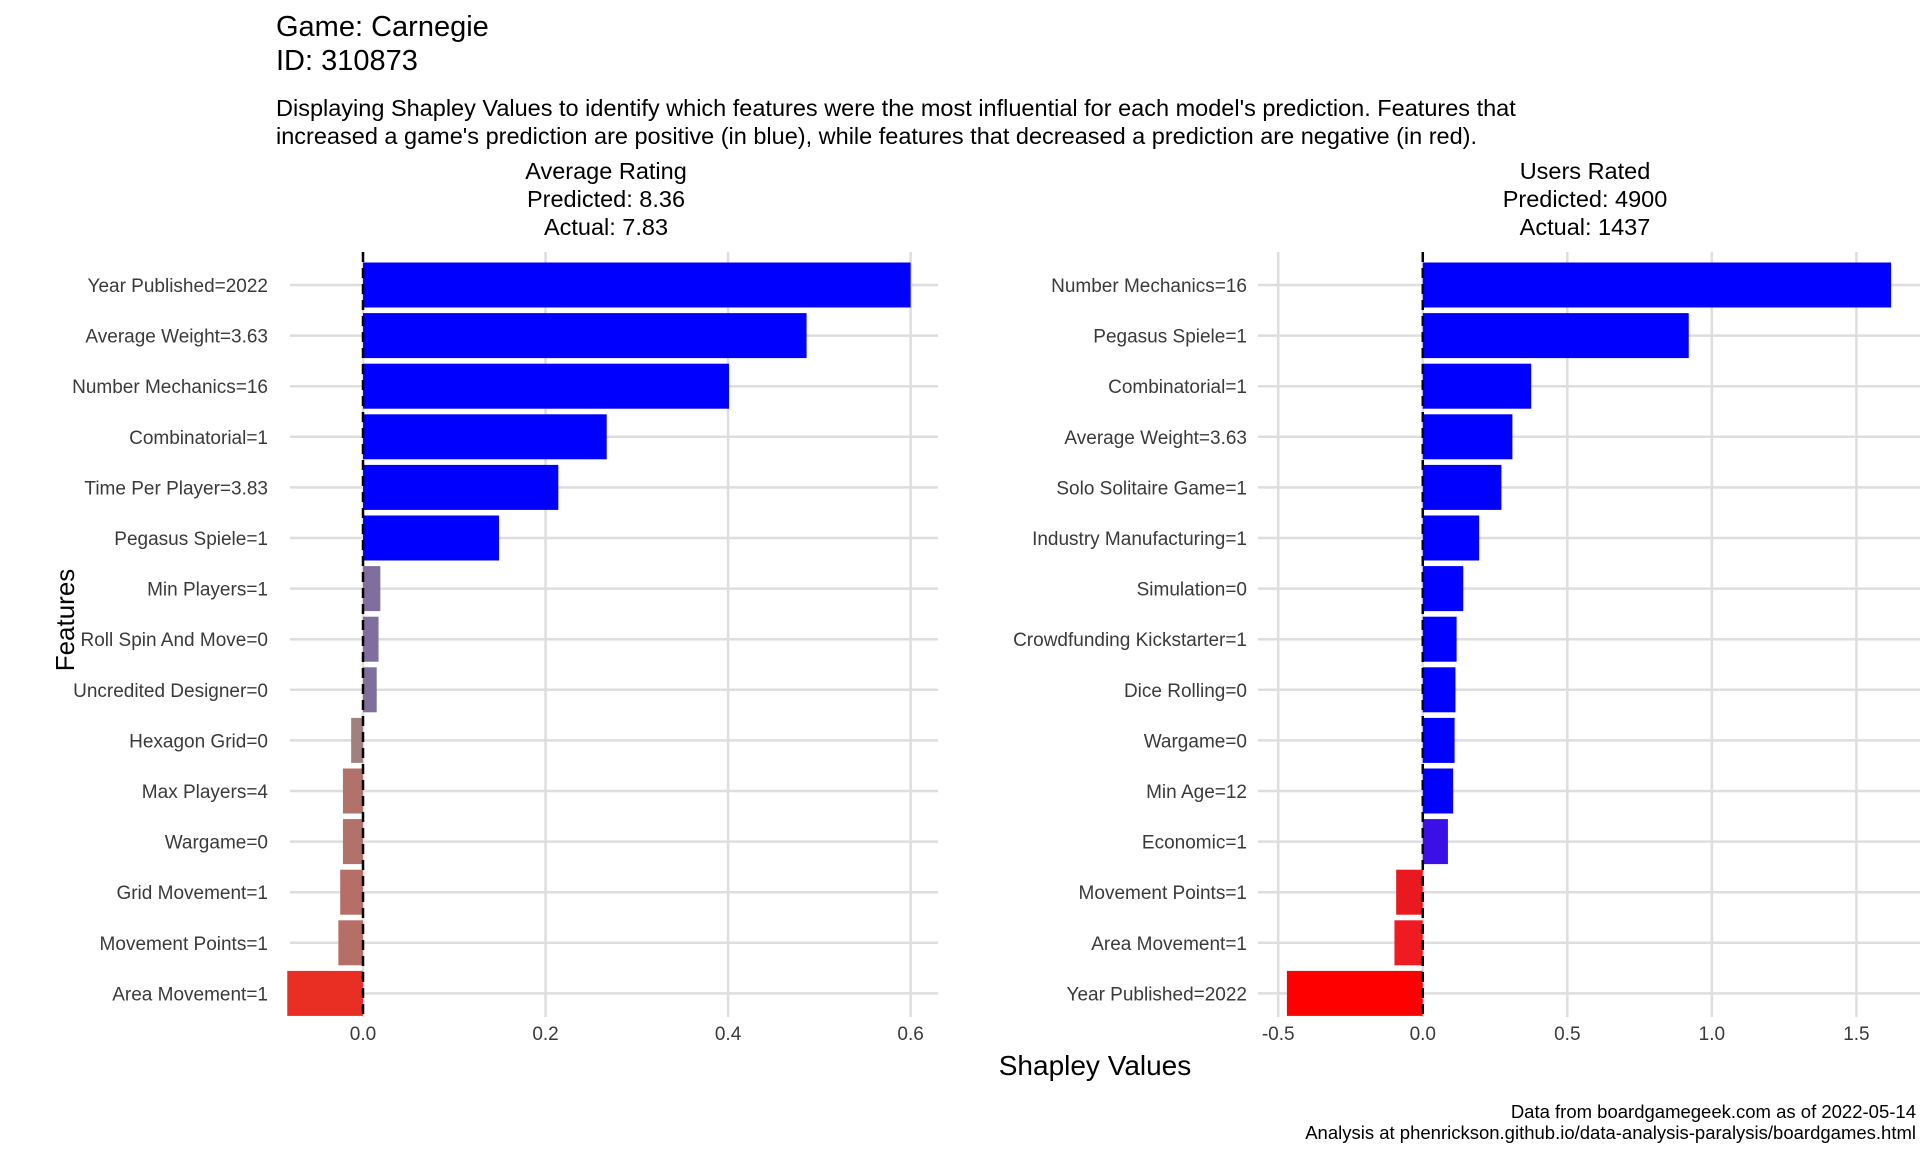 Image resolution: width=1920 pixels, height=1152 pixels. Describe the element at coordinates (1278, 1034) in the screenshot. I see `x-tick-label: -0.5` at that location.